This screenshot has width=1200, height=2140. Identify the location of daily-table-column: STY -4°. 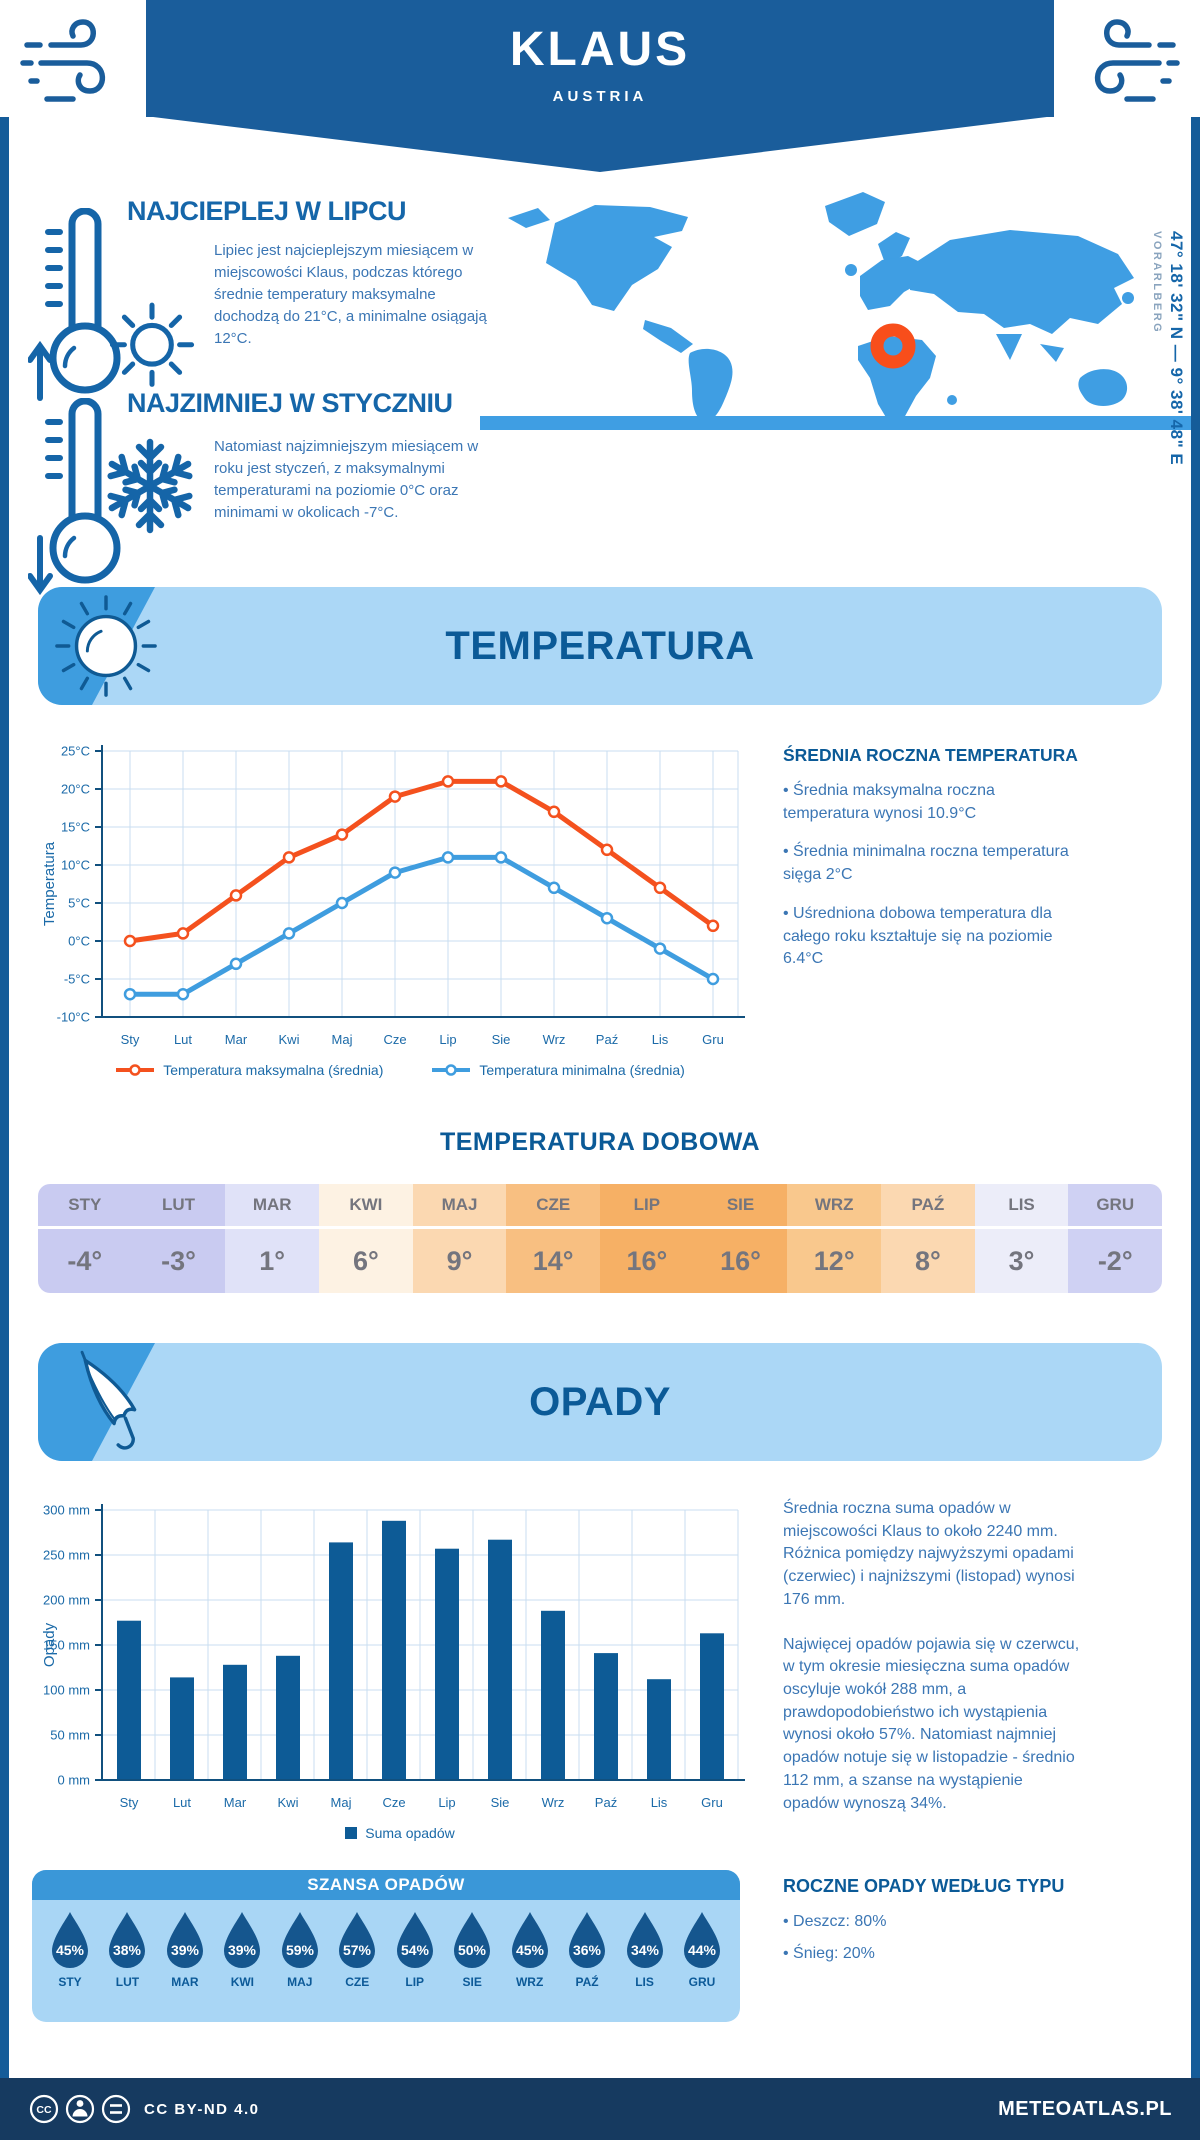
(85, 1238).